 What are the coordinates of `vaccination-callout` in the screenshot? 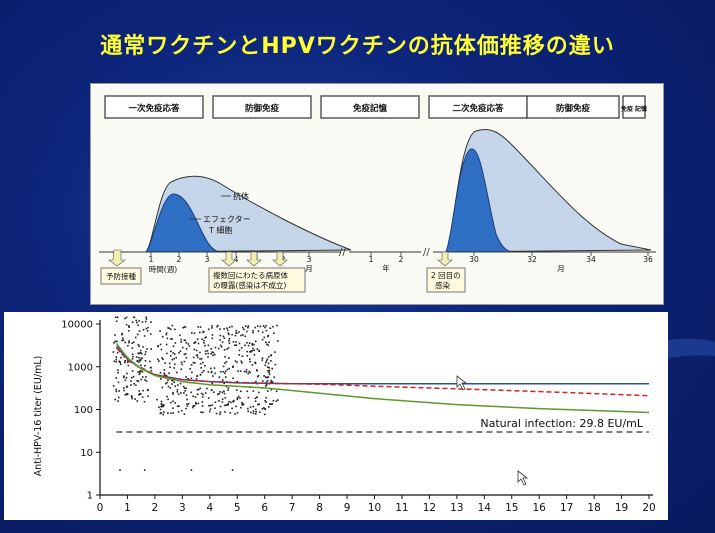 It's located at (121, 276).